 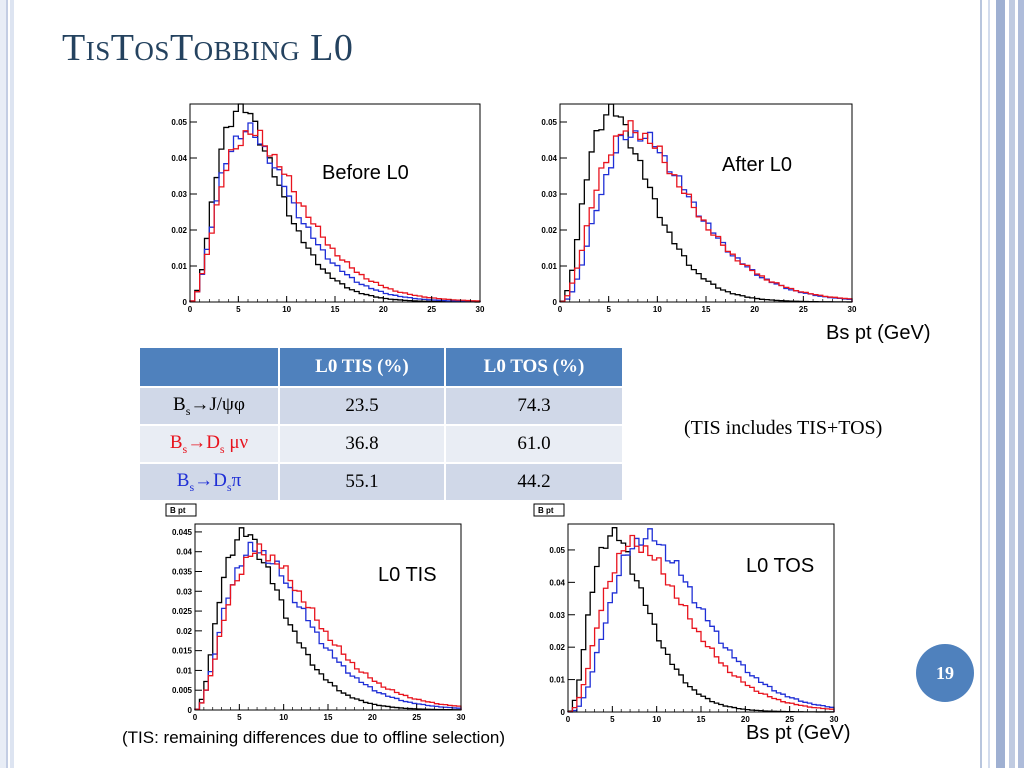 I want to click on table-header-row: L0 TIS (%) L0 TOS (%), so click(x=381, y=367).